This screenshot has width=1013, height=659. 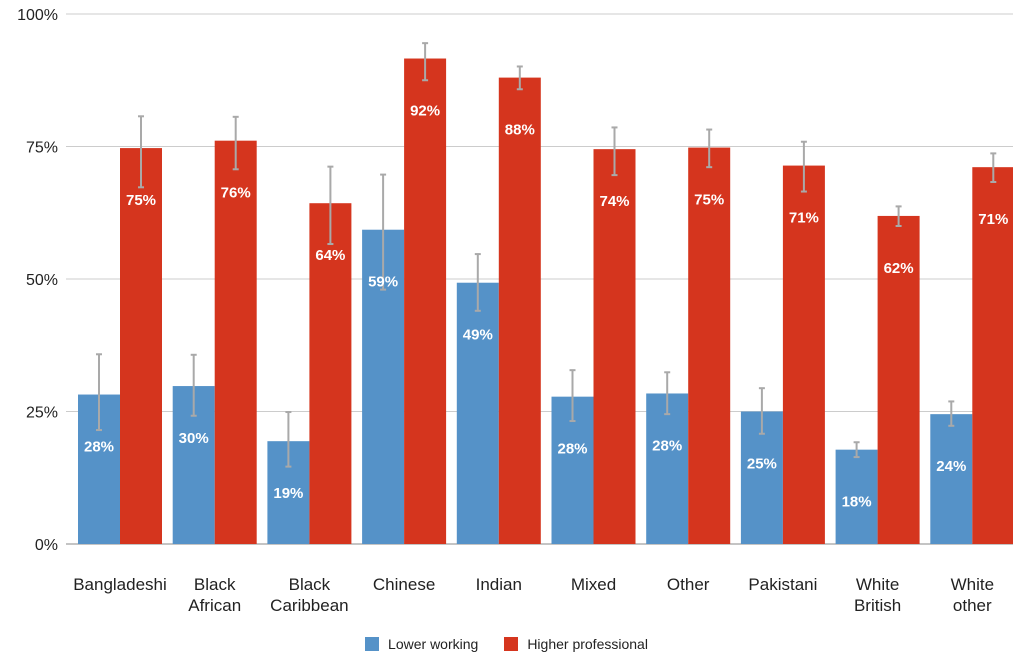 I want to click on legend: Lower working Higher professional, so click(x=506, y=644).